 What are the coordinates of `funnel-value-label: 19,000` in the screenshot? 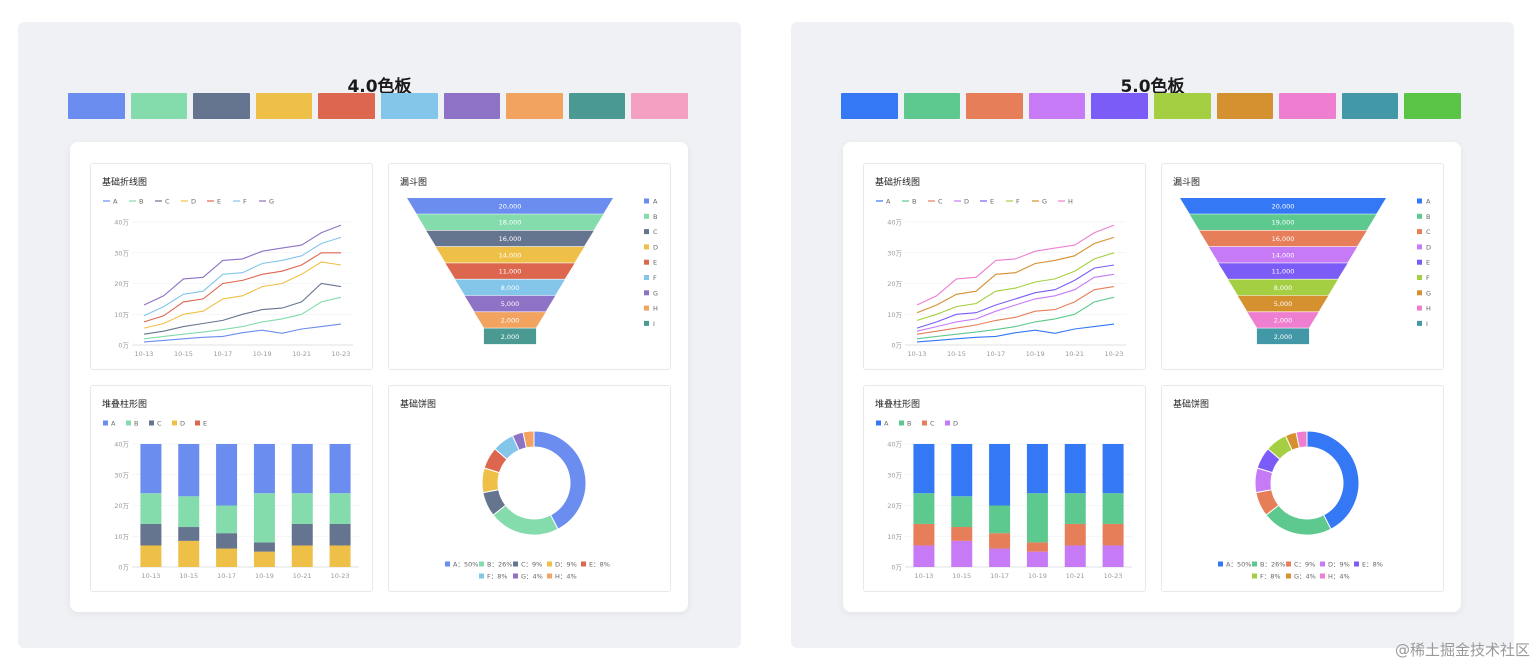 It's located at (1283, 223).